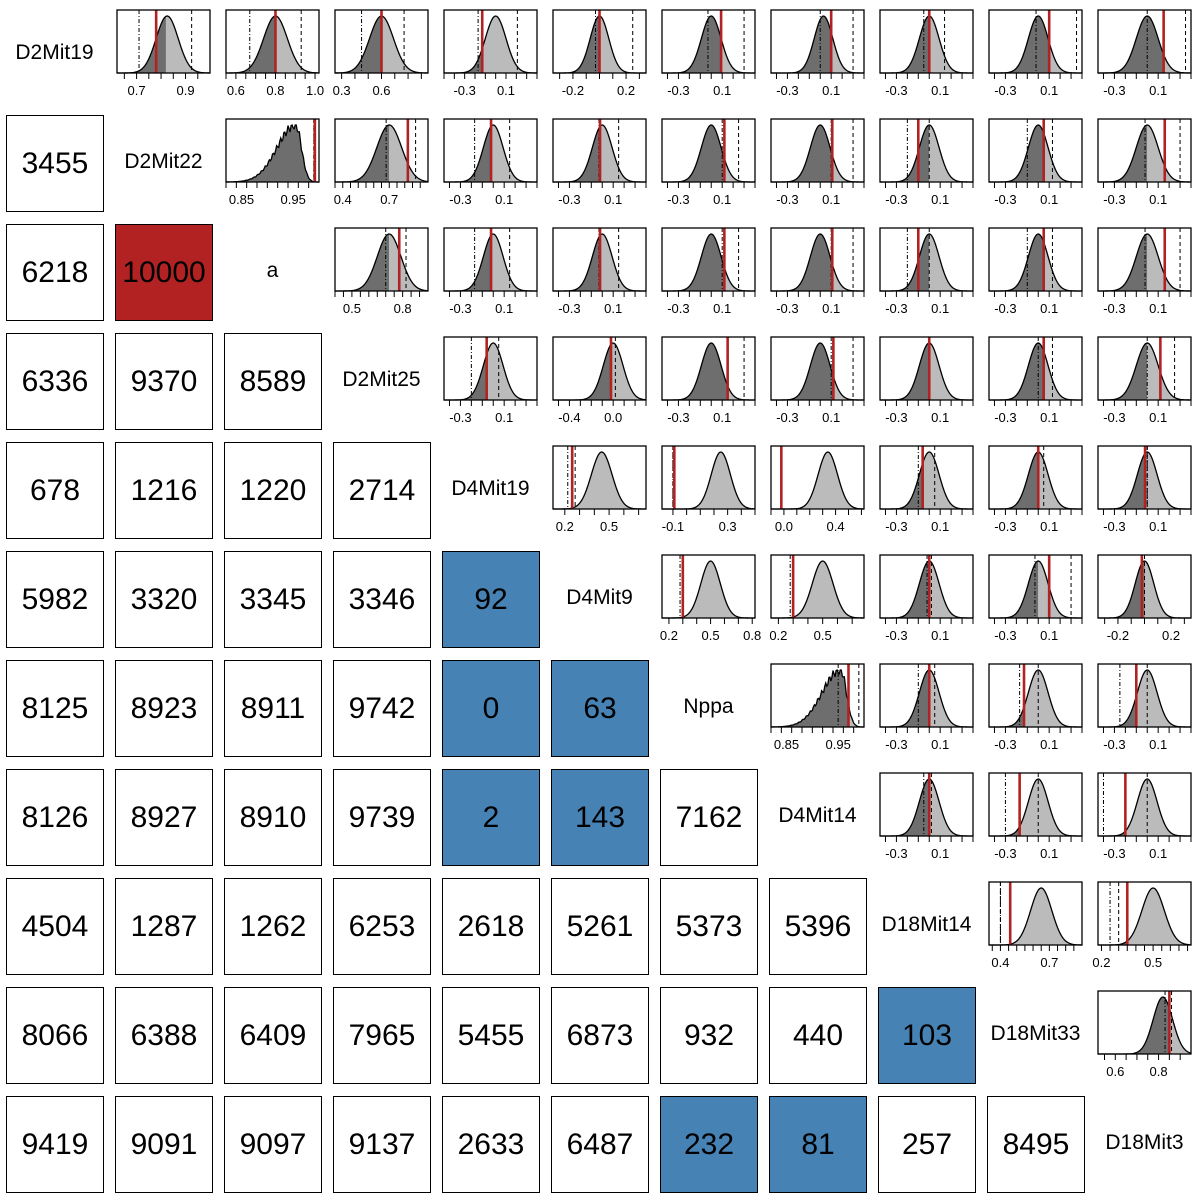 This screenshot has width=1200, height=1200. Describe the element at coordinates (709, 817) in the screenshot. I see `count-value: 7162` at that location.